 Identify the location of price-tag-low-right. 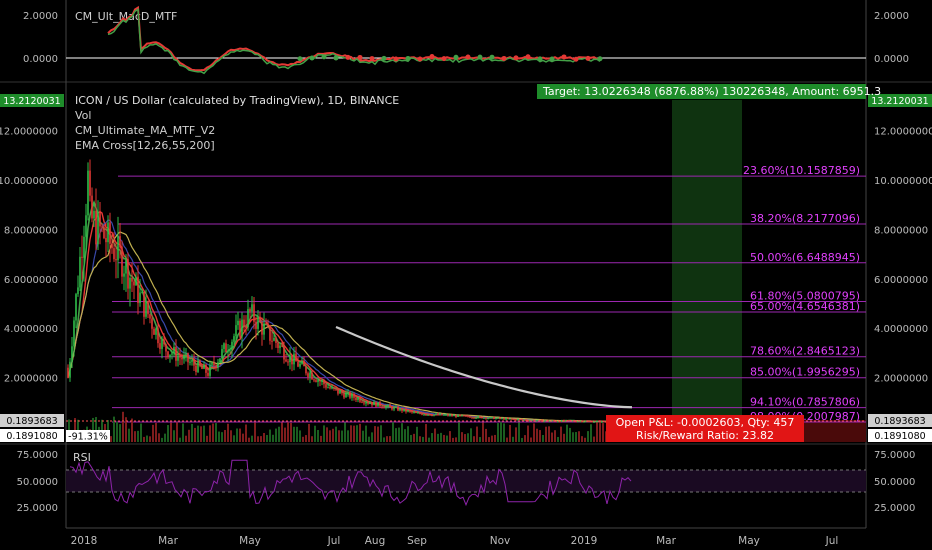
(900, 435).